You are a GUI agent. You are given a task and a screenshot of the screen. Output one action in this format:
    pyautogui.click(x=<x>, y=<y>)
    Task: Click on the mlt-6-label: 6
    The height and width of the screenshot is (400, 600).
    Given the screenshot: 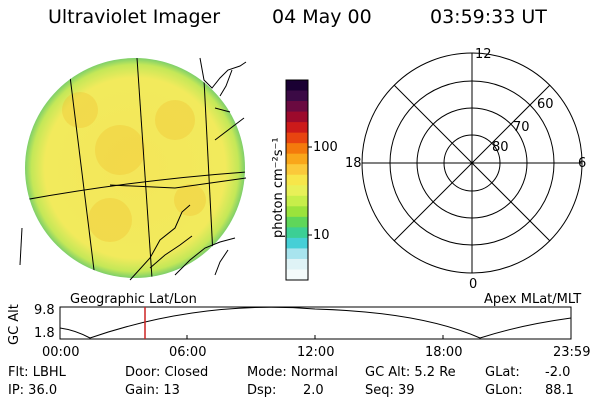 What is the action you would take?
    pyautogui.click(x=582, y=163)
    